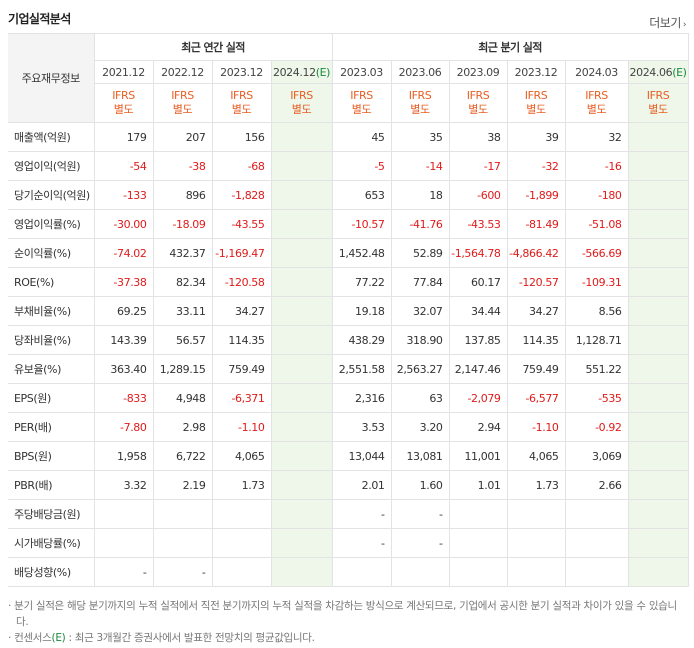 The width and height of the screenshot is (694, 648). I want to click on row-label: 당좌비율(%), so click(51, 340).